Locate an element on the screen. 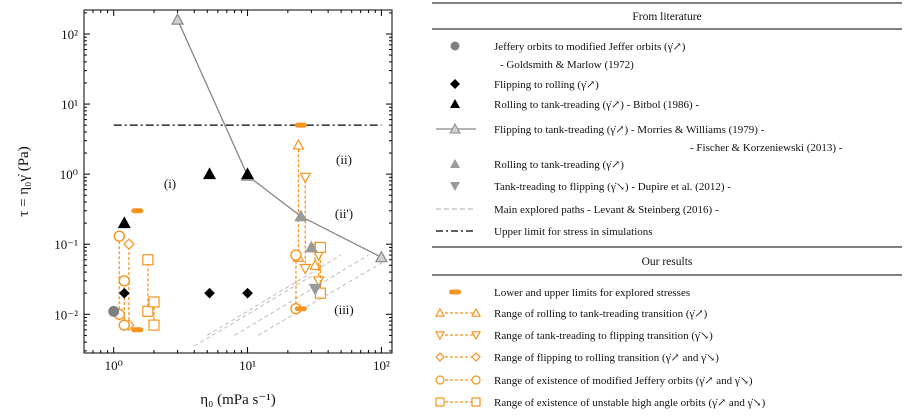 This screenshot has width=904, height=416. legend-triangle-down-icon is located at coordinates (455, 186).